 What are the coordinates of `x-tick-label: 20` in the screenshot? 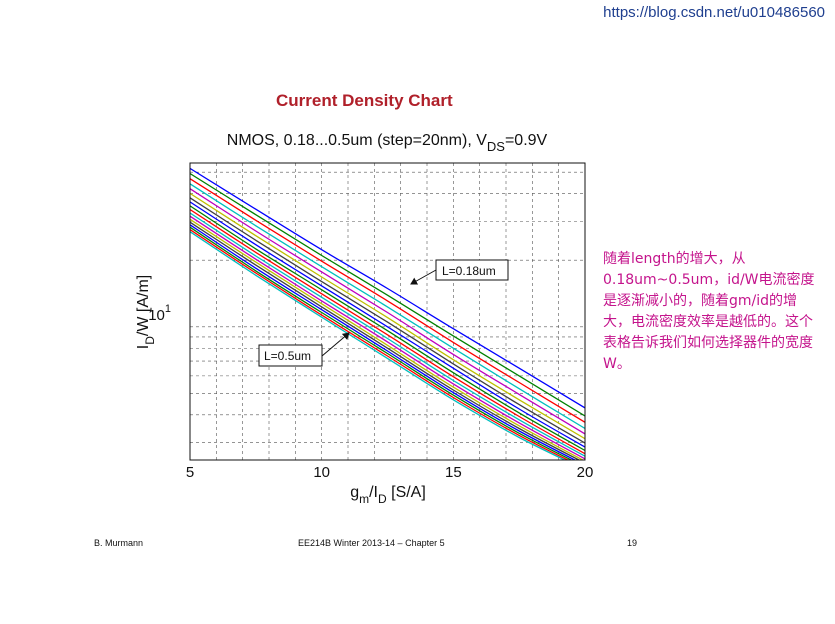 It's located at (585, 472).